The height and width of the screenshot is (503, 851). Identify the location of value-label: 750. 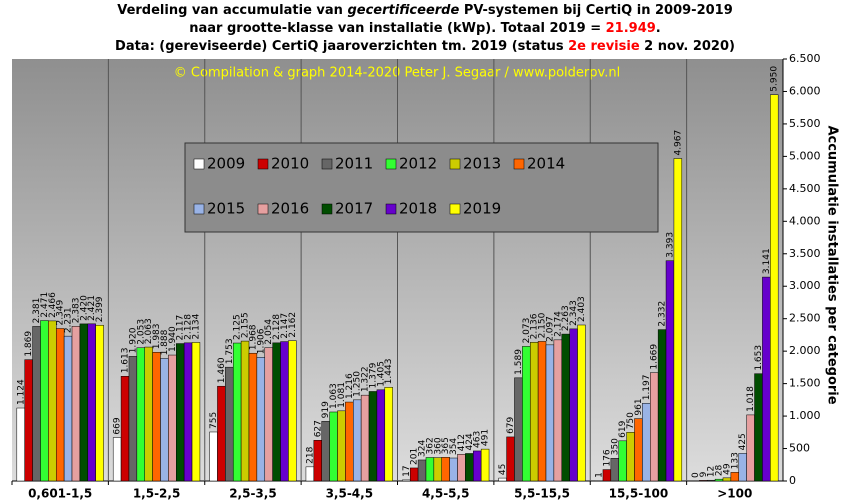
(631, 420).